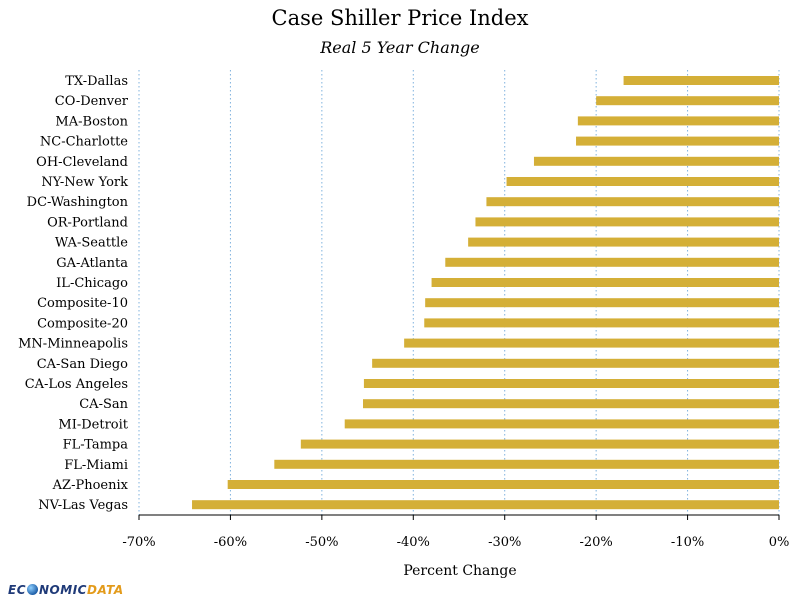 This screenshot has height=606, width=800. What do you see at coordinates (91, 243) in the screenshot?
I see `category-label: WA-Seattle` at bounding box center [91, 243].